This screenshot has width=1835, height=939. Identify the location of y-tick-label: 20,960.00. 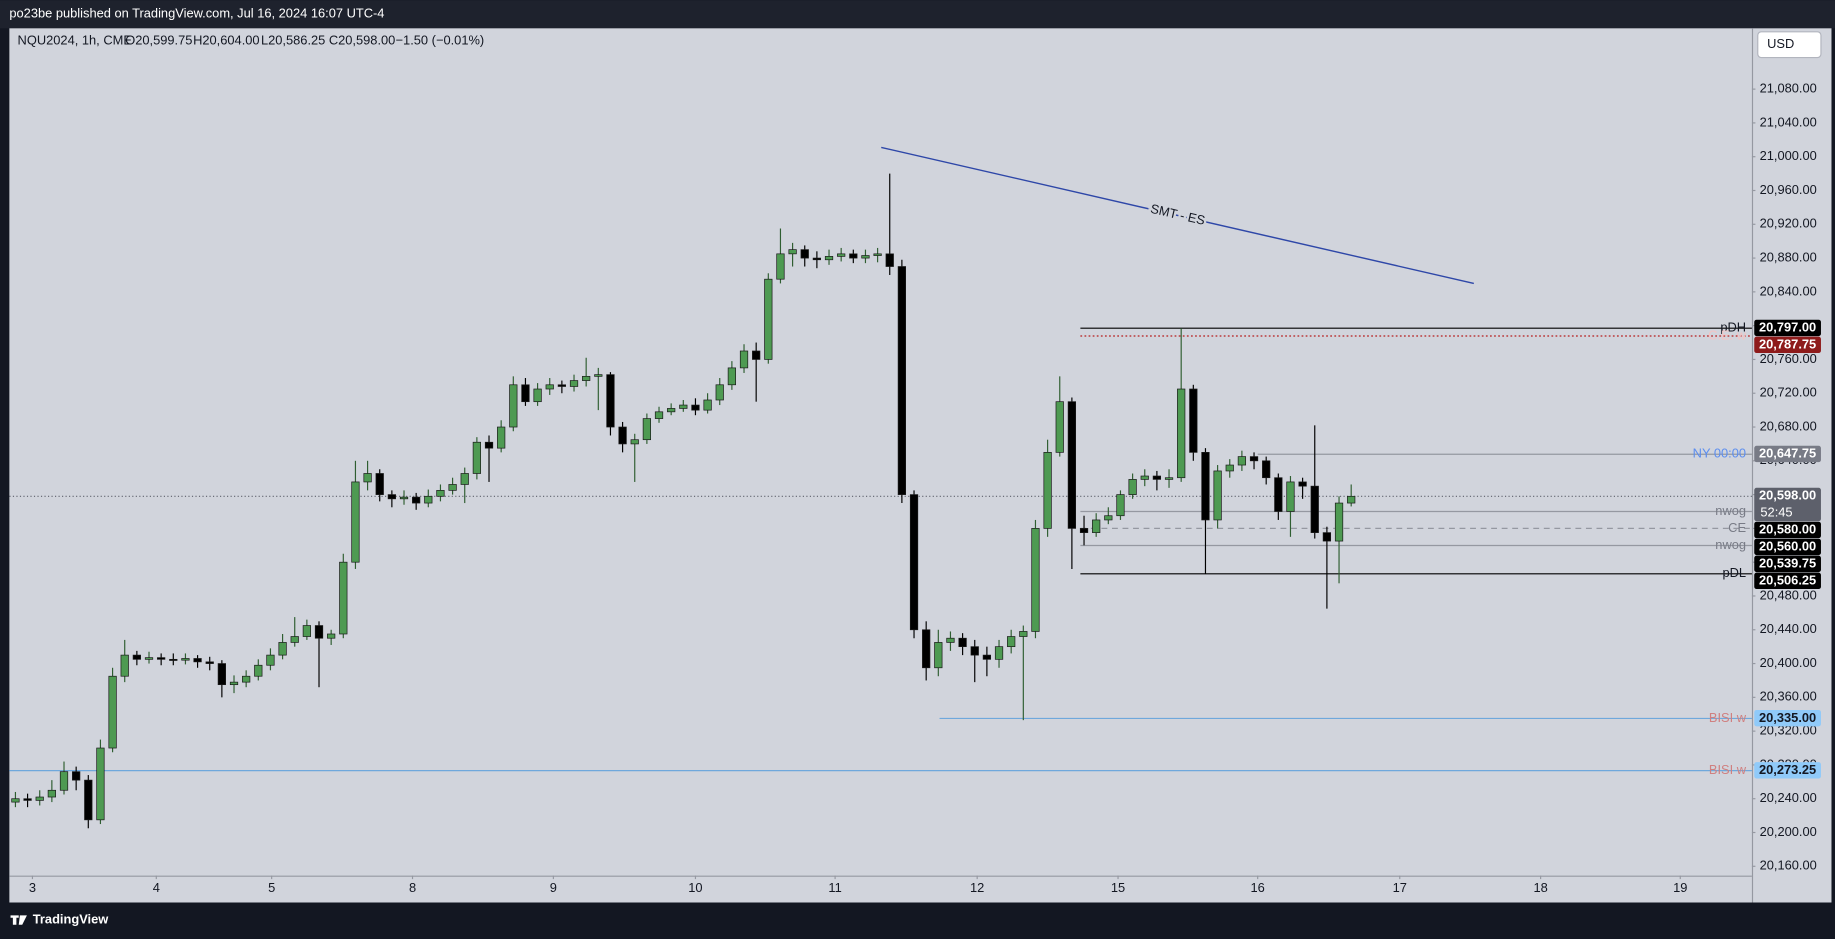
(1788, 189).